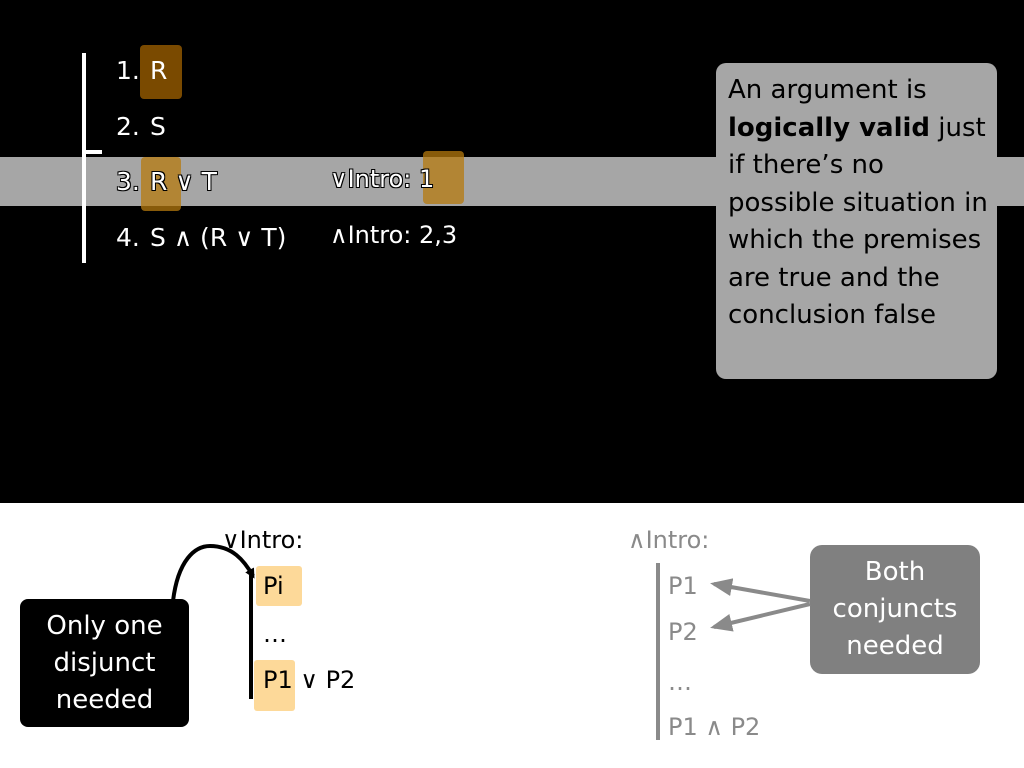 The width and height of the screenshot is (1024, 768). I want to click on proof-line-3: 3. R ∨ T, so click(166, 181).